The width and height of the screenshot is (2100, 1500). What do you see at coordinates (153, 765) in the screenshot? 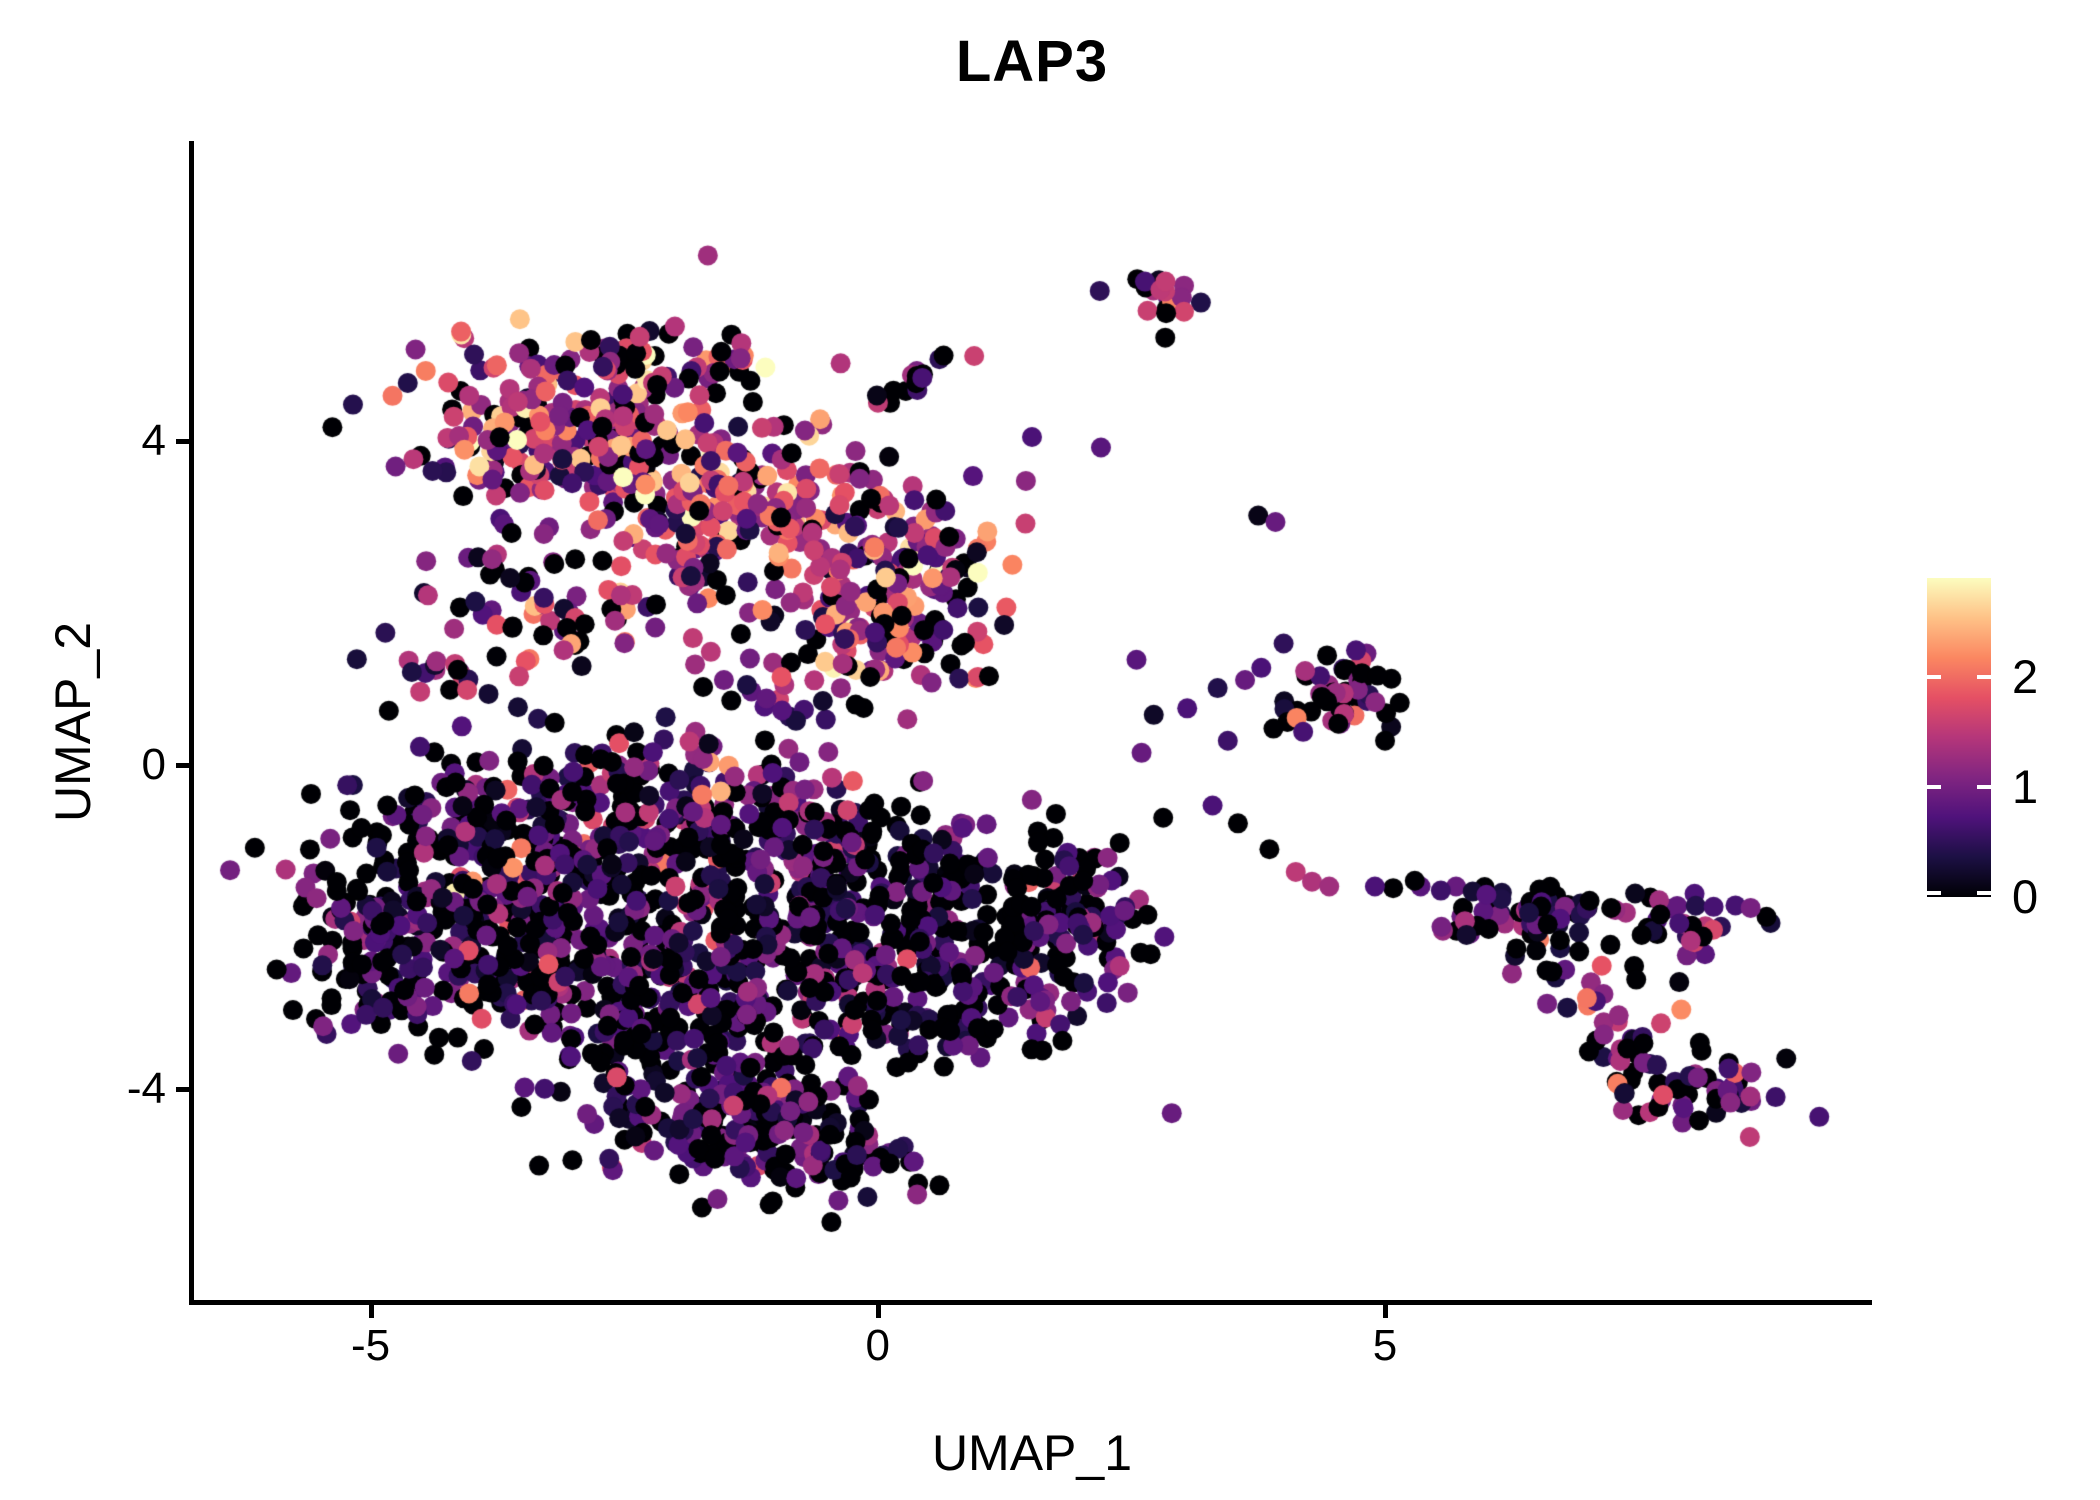
I see `y-tick-label: 0` at bounding box center [153, 765].